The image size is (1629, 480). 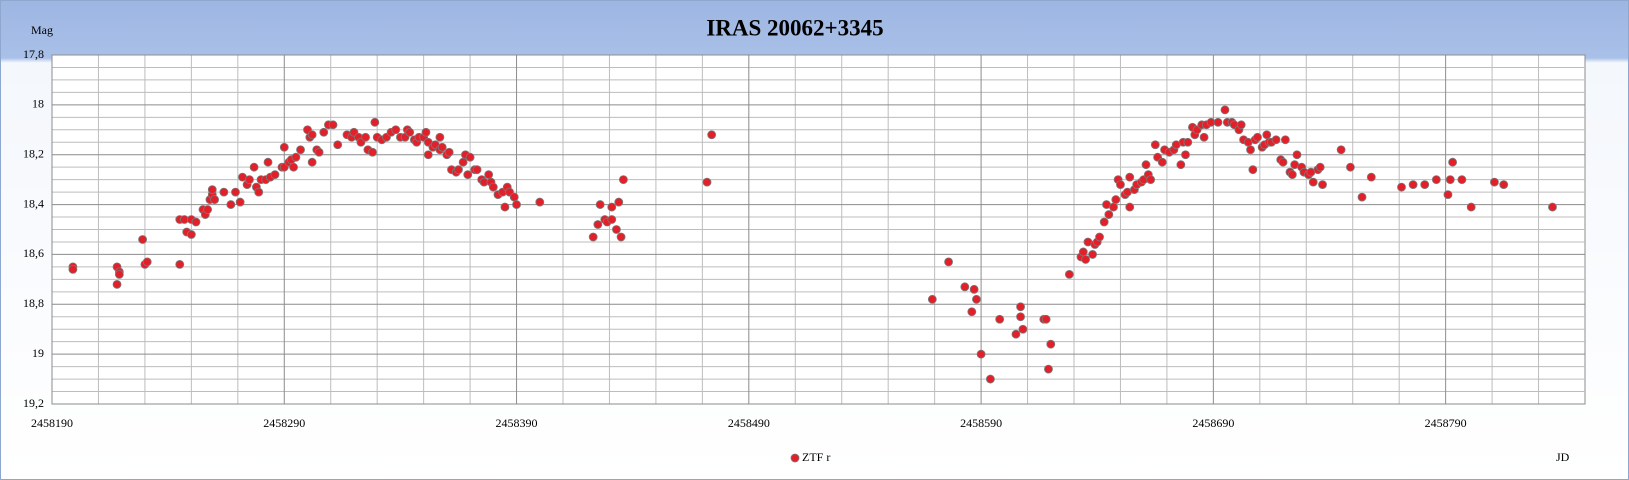 What do you see at coordinates (33, 403) in the screenshot?
I see `y-tick-label: 19,2` at bounding box center [33, 403].